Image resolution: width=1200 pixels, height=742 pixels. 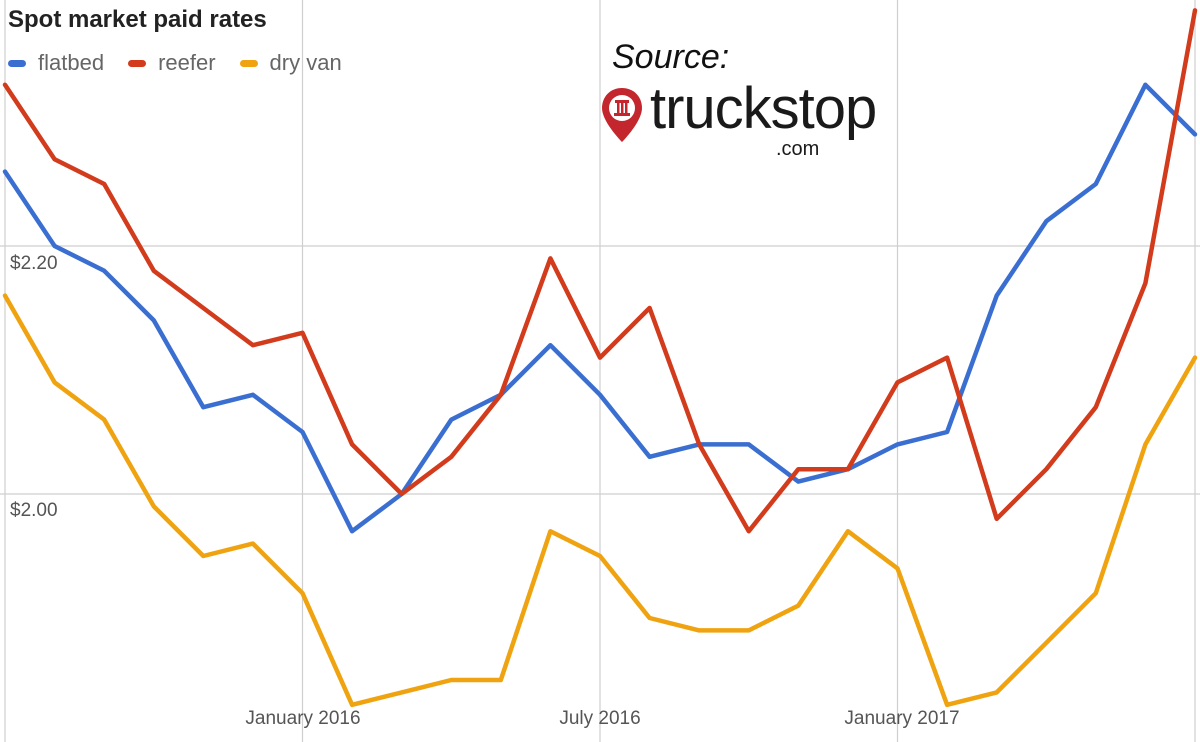 I want to click on logo-wordmark: truckstop, so click(x=763, y=108).